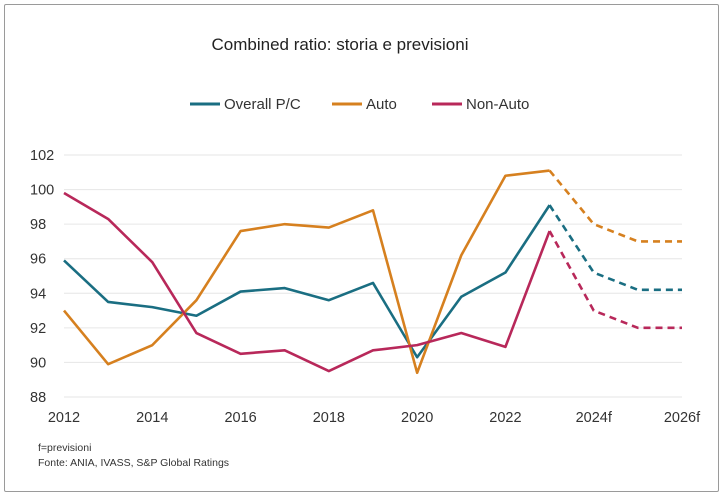  What do you see at coordinates (64, 448) in the screenshot?
I see `forecast-note: f=previsioni` at bounding box center [64, 448].